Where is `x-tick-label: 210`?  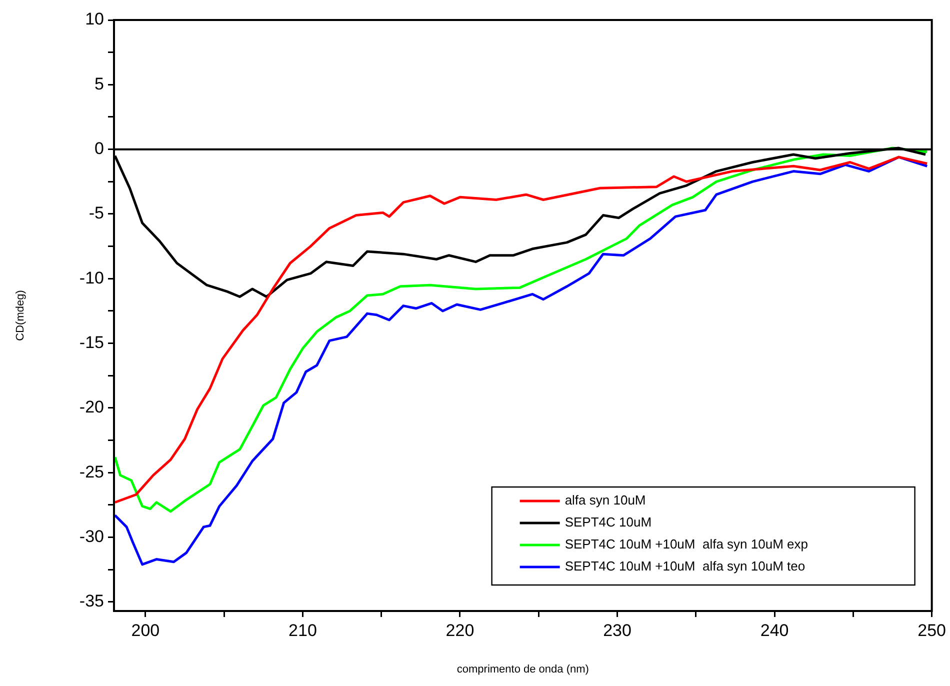
x-tick-label: 210 is located at coordinates (302, 630).